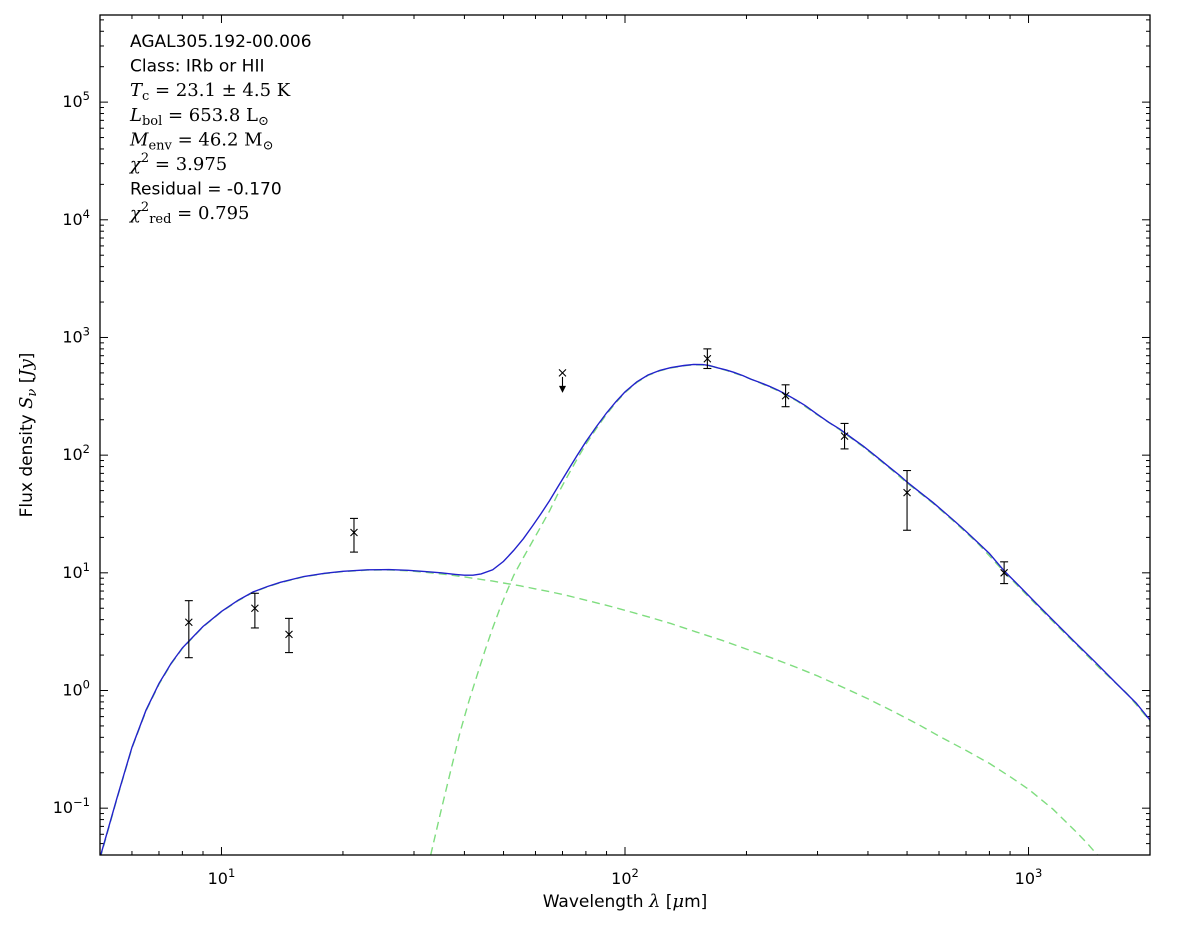 This screenshot has width=1200, height=937. What do you see at coordinates (76, 100) in the screenshot?
I see `y-tick-label: 10⁵` at bounding box center [76, 100].